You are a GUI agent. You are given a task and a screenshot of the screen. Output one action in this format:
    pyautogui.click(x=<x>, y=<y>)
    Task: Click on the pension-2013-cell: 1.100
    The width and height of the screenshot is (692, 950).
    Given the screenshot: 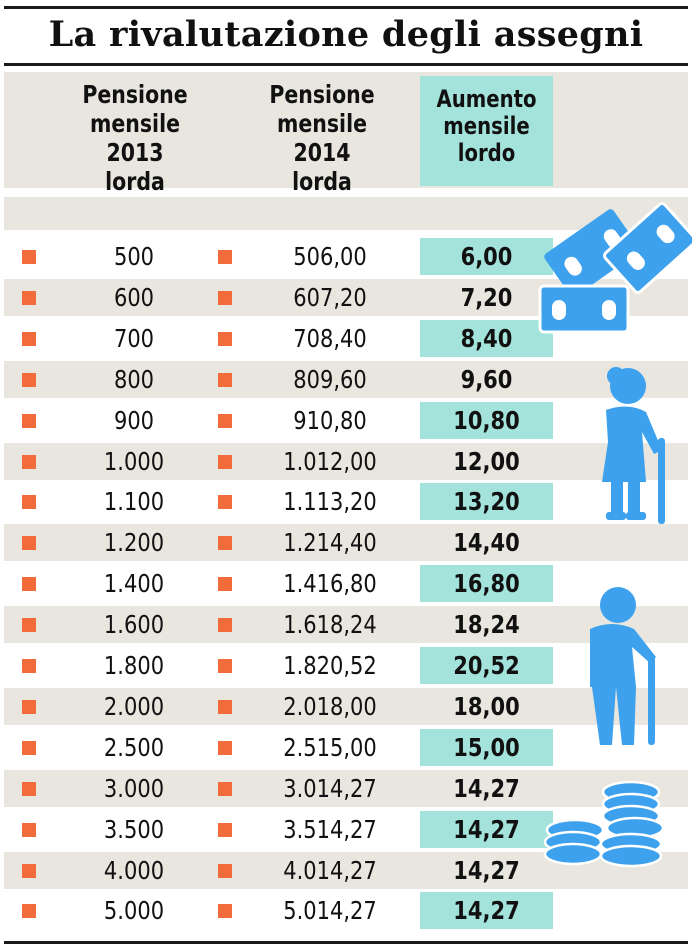 What is the action you would take?
    pyautogui.click(x=134, y=502)
    